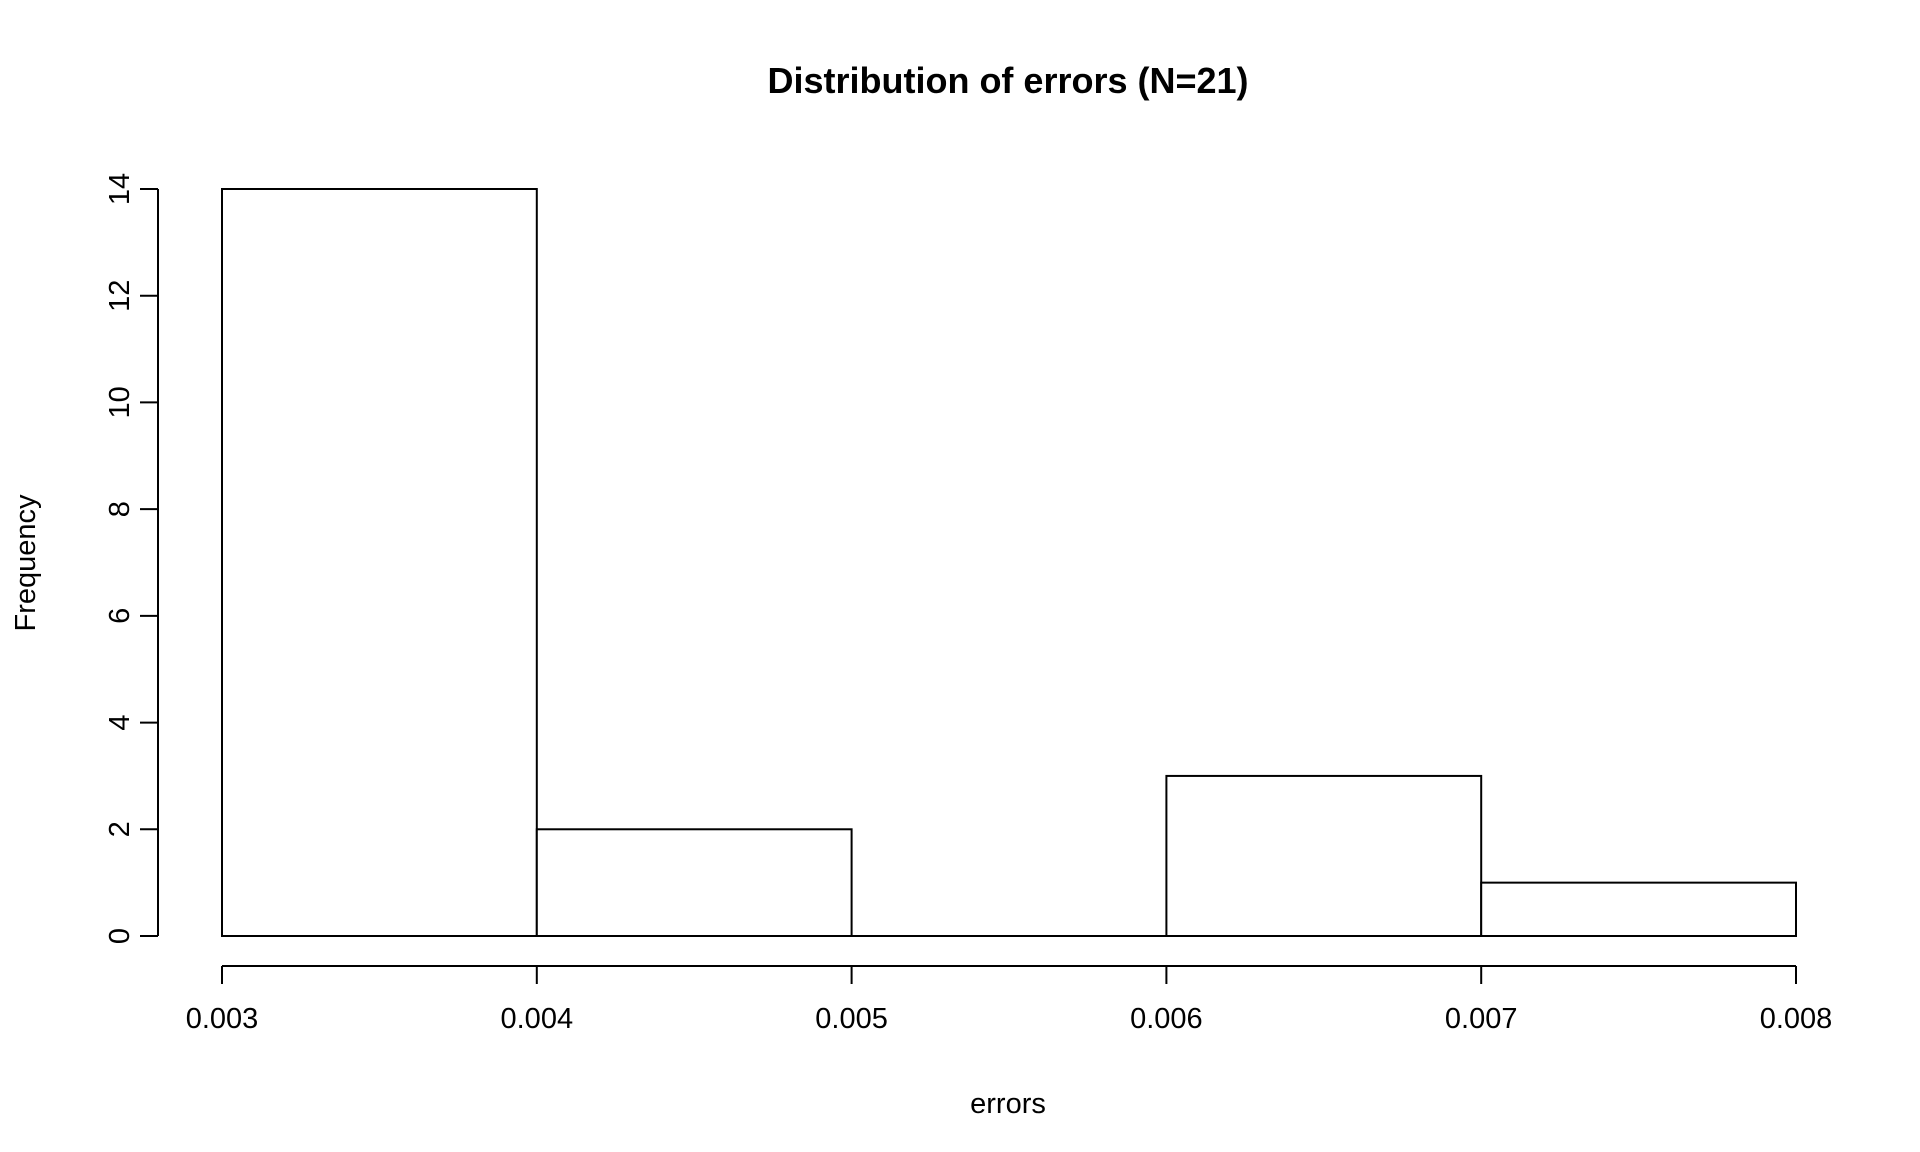  What do you see at coordinates (120, 509) in the screenshot?
I see `y-tick-label: 8` at bounding box center [120, 509].